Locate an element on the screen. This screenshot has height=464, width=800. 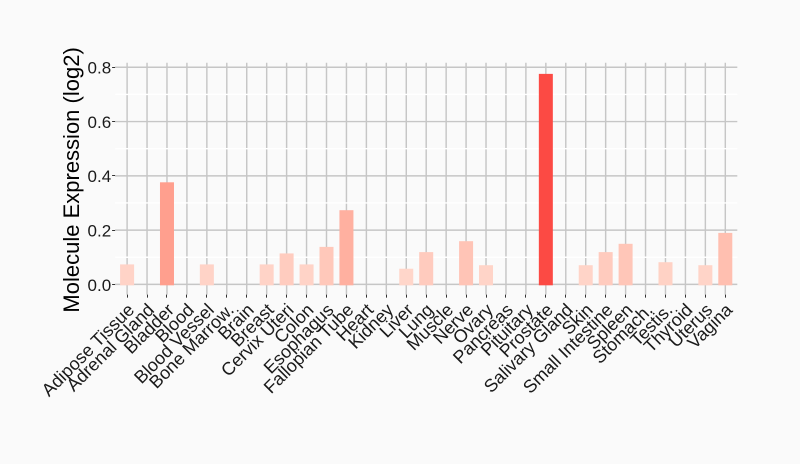
svg-text: Molecule Expression (log2) is located at coordinates (71, 179).